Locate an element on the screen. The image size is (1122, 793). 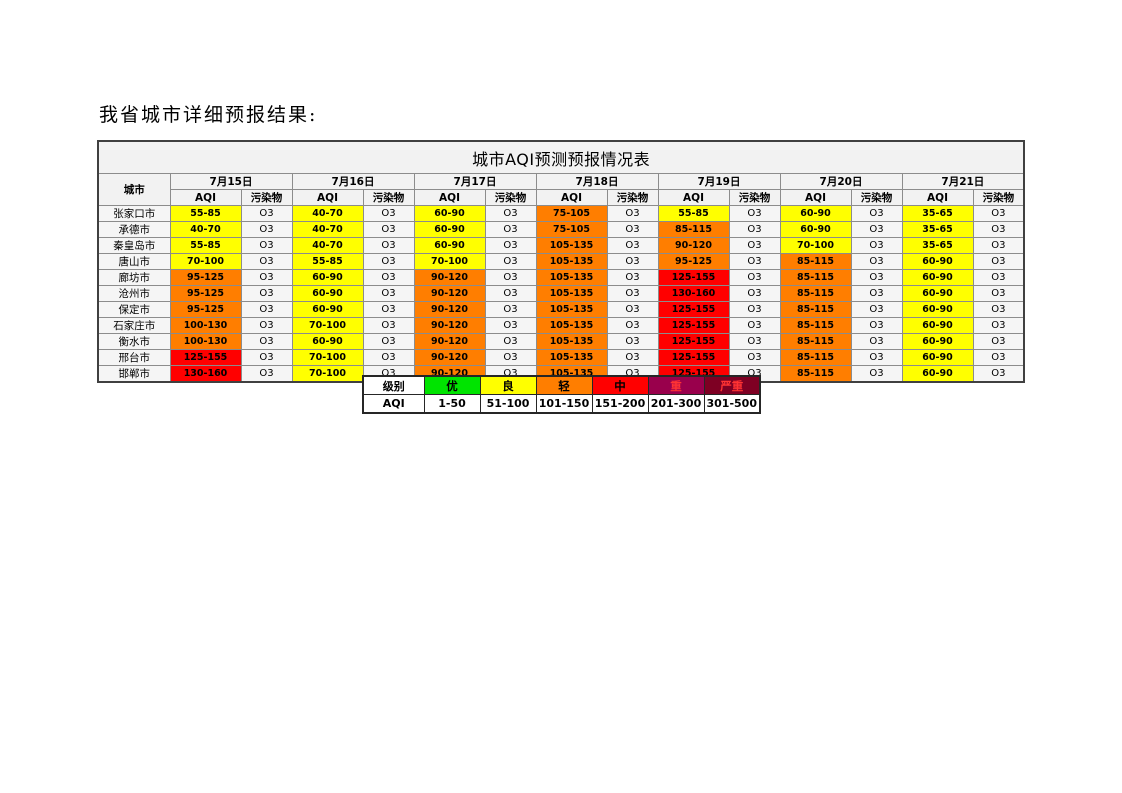
city-name: 唐山市 is located at coordinates (134, 261).